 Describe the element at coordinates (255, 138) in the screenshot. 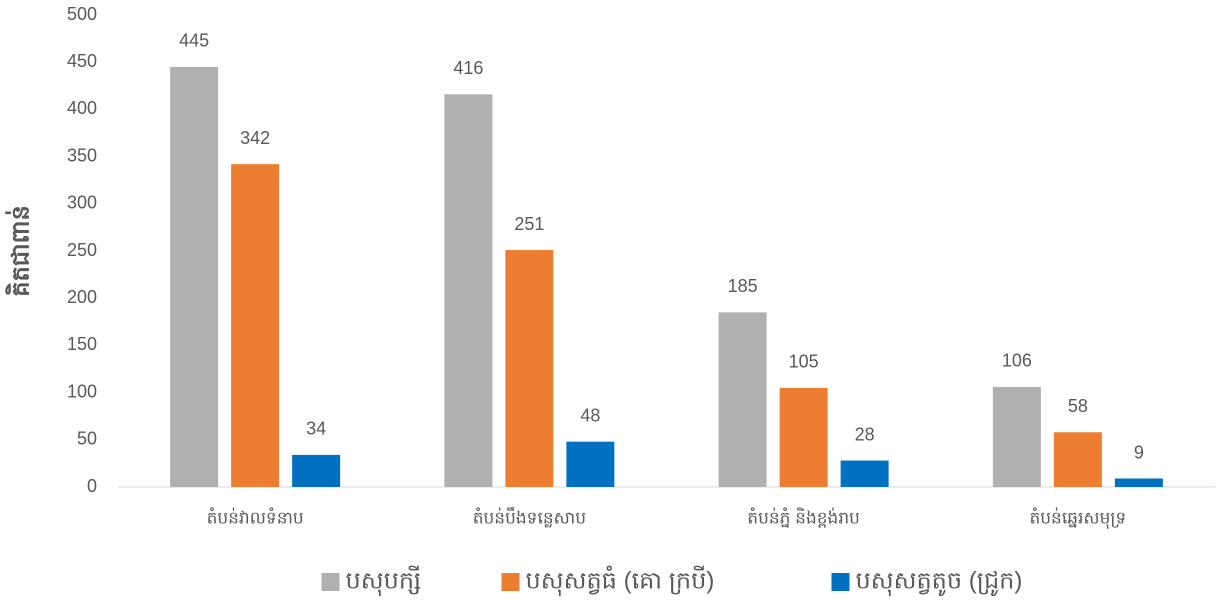

I see `value-label: 342` at that location.